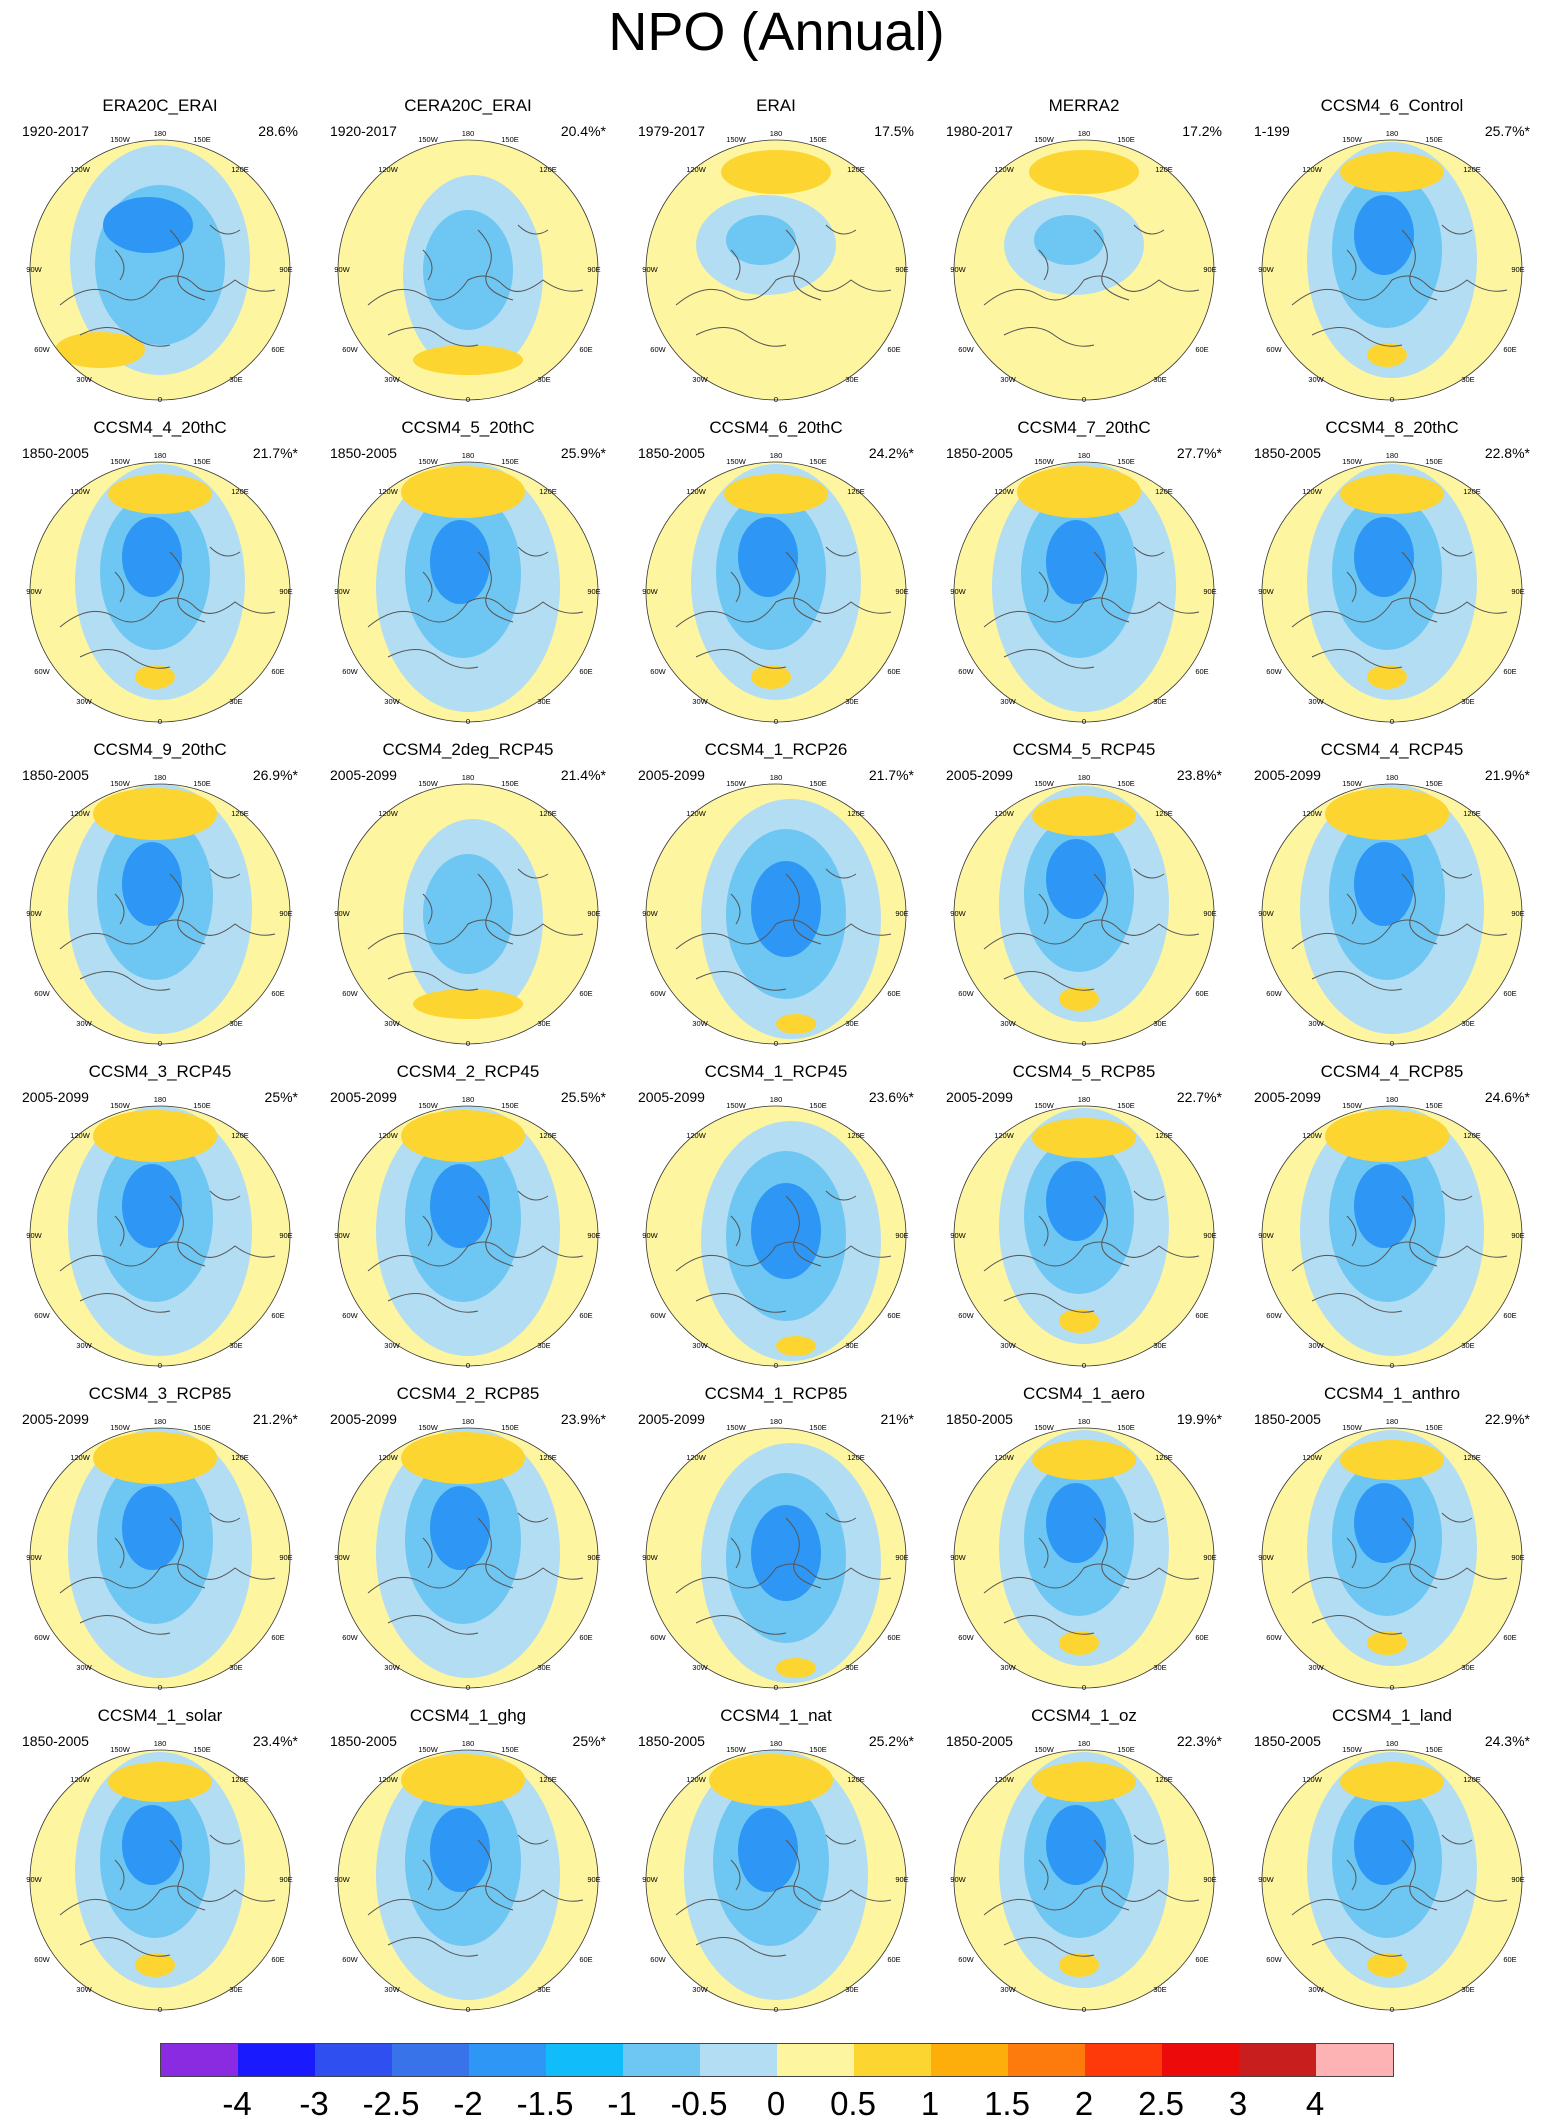 The width and height of the screenshot is (1553, 2124). Describe the element at coordinates (1392, 749) in the screenshot. I see `panel-title: CCSM4_4_RCP45` at that location.